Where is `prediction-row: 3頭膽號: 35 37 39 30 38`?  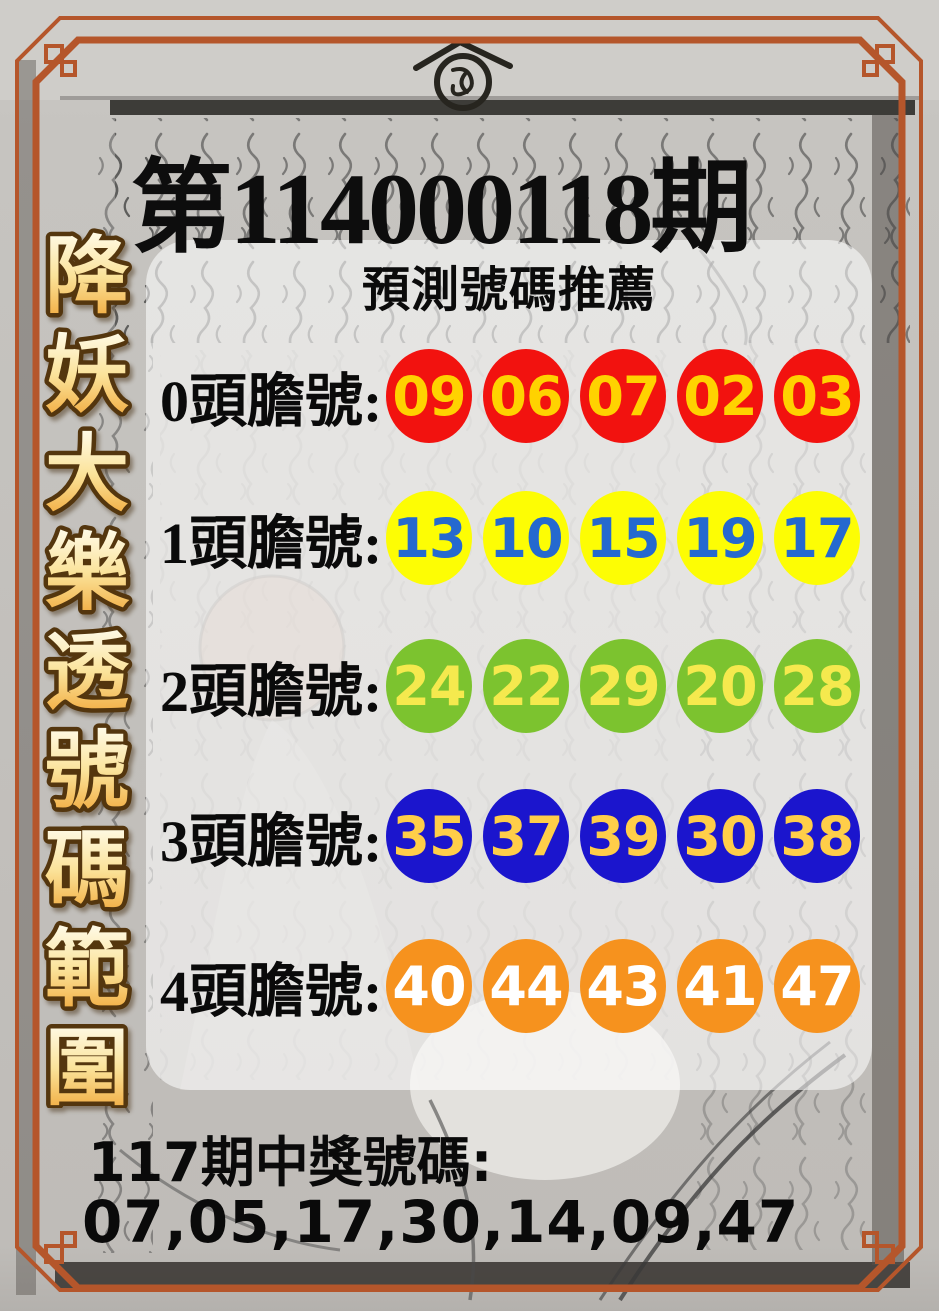 prediction-row: 3頭膽號: 35 37 39 30 38 is located at coordinates (510, 836).